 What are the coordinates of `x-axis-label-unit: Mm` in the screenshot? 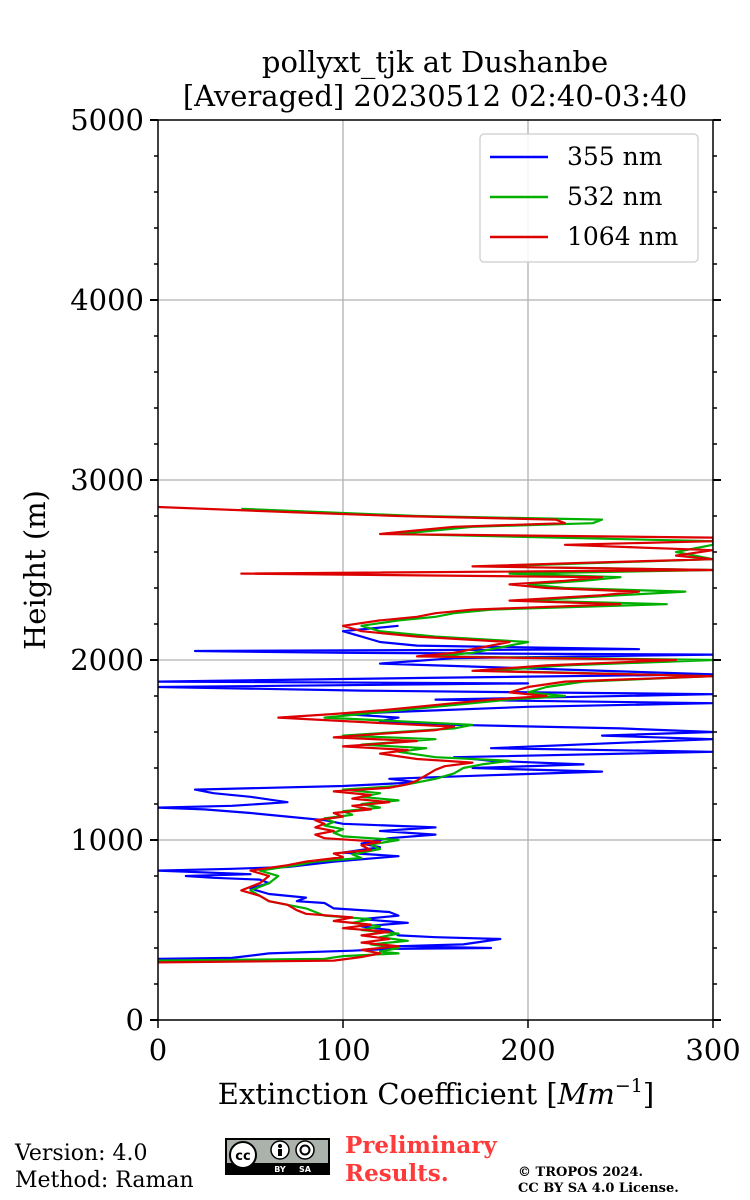 It's located at (586, 1094).